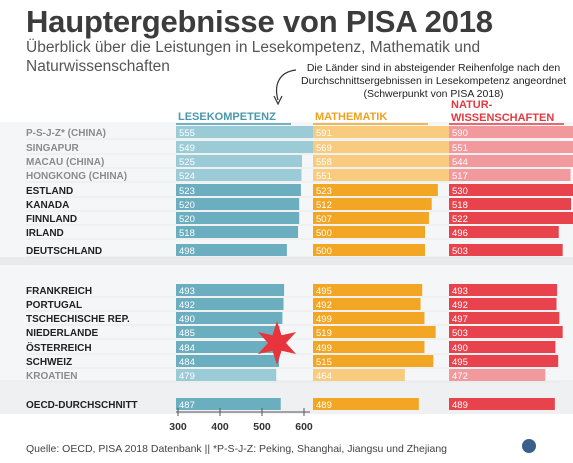 The height and width of the screenshot is (463, 573). I want to click on country-label: TSCHECHISCHE REP., so click(78, 319).